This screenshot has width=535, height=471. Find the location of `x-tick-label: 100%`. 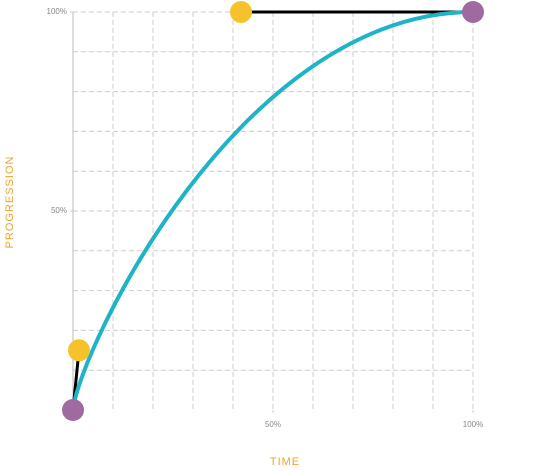

x-tick-label: 100% is located at coordinates (473, 424).